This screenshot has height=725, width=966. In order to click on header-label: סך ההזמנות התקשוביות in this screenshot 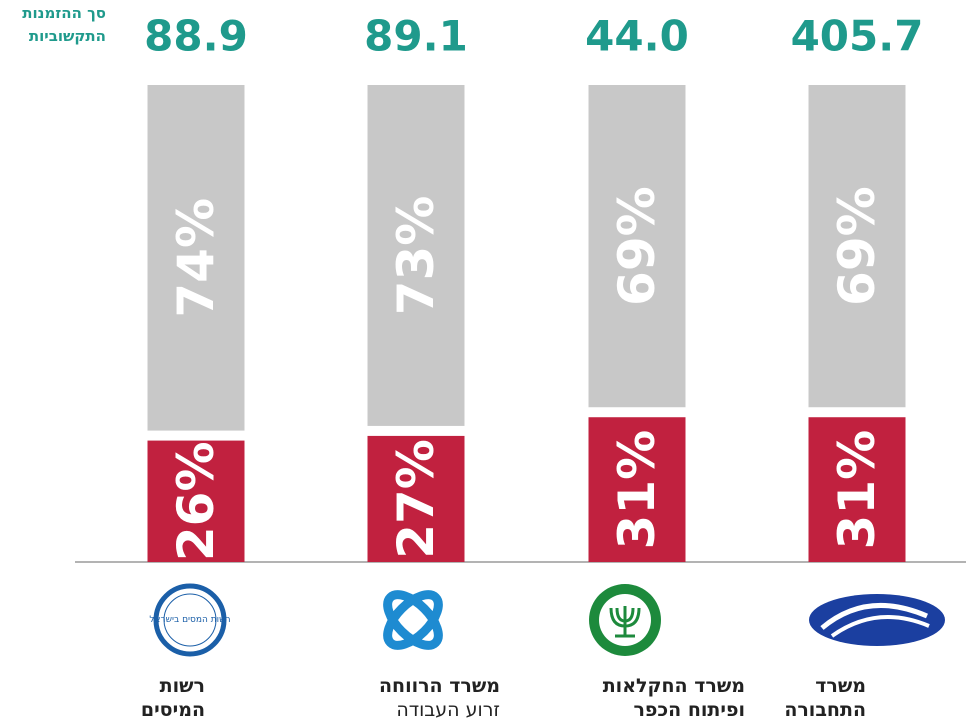, I will do `click(64, 24)`.